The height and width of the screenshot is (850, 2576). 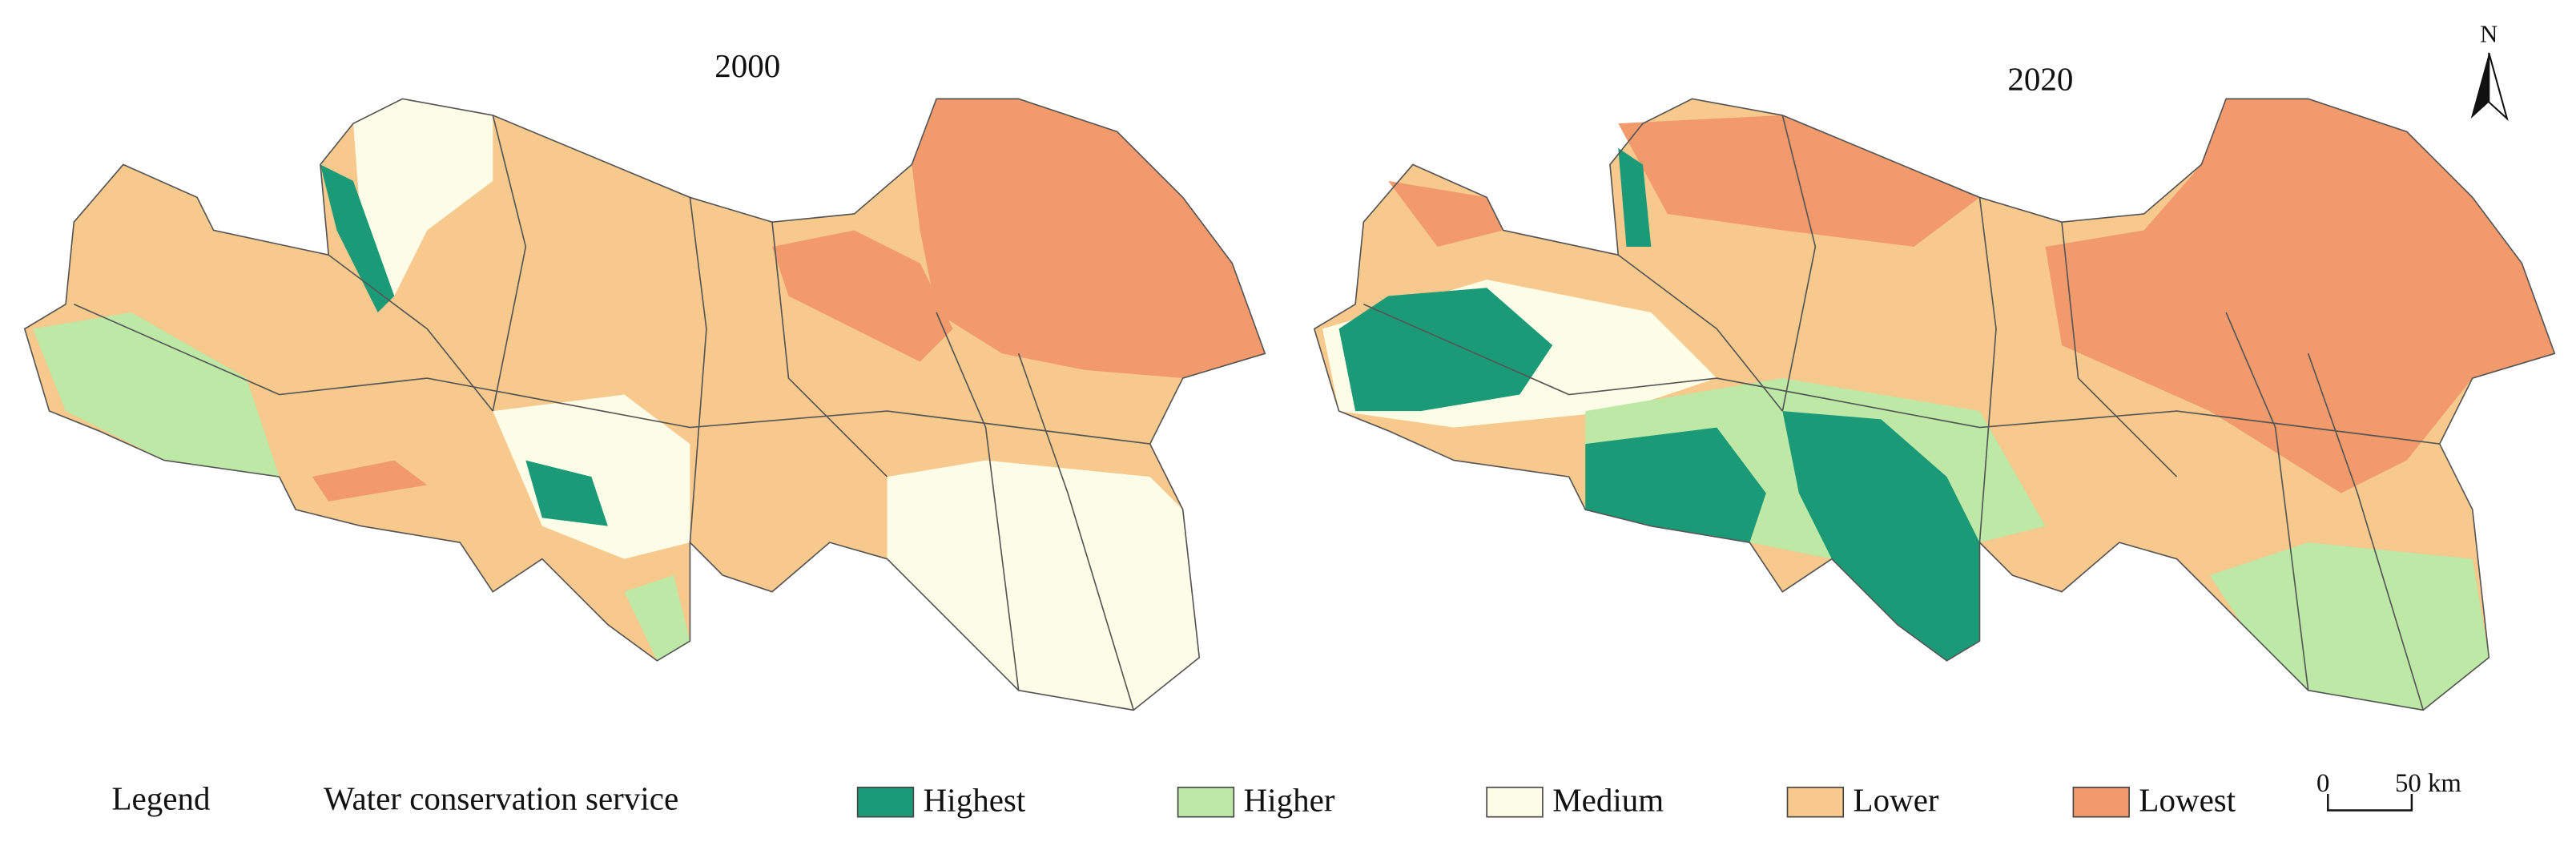 What do you see at coordinates (2040, 78) in the screenshot?
I see `map-title: 2020` at bounding box center [2040, 78].